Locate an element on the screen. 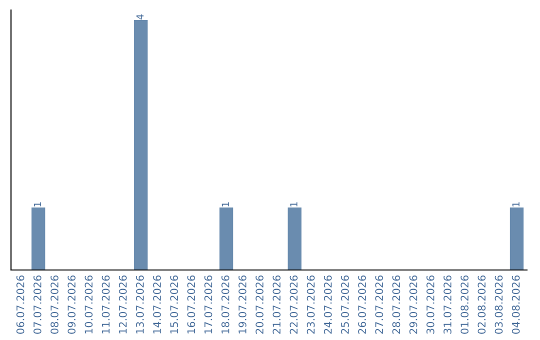 The height and width of the screenshot is (340, 540). x-tick-label: 14.07.2026 is located at coordinates (157, 305).